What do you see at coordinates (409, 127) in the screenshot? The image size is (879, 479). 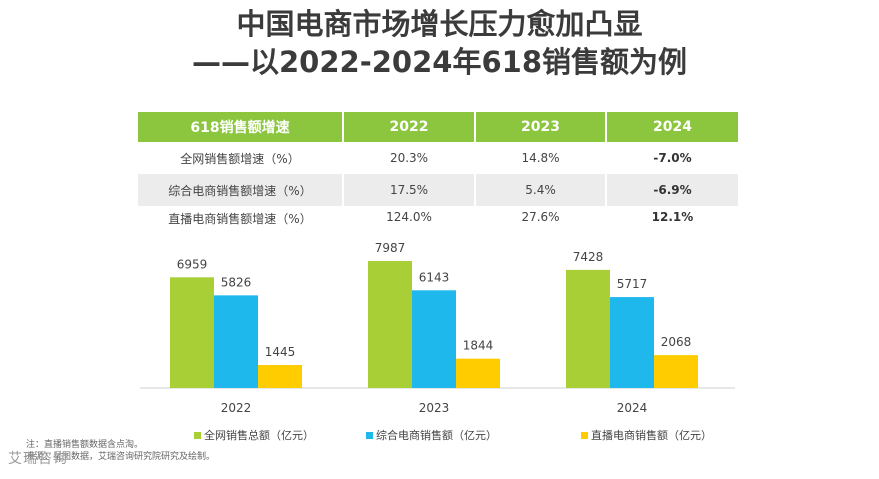 I see `table-header-cell: 2022` at bounding box center [409, 127].